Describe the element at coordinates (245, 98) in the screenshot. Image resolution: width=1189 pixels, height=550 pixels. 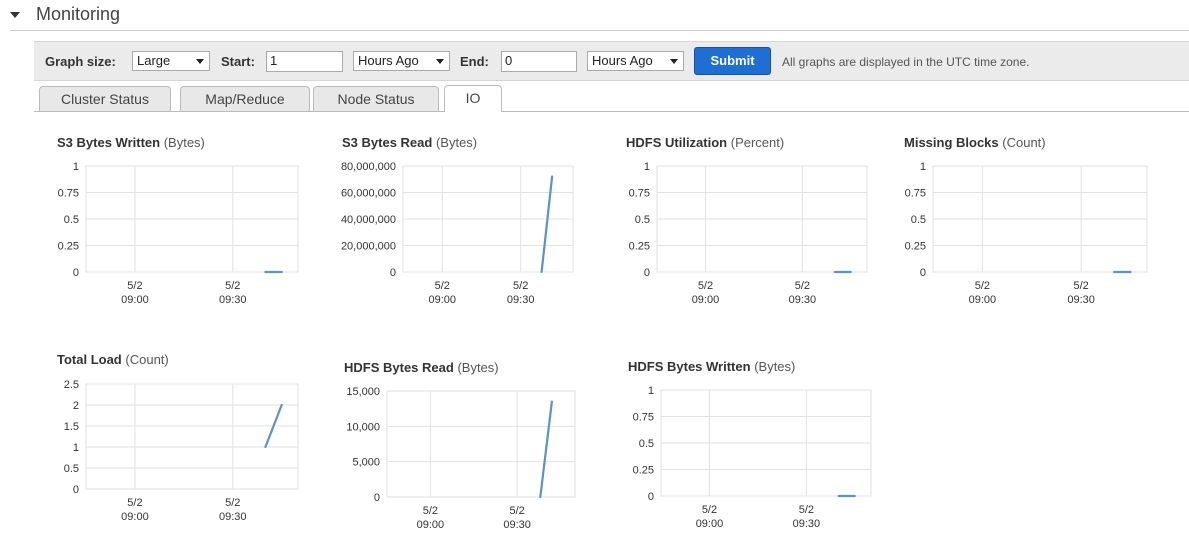
I see `tab-map-reduce: Map/Reduce` at that location.